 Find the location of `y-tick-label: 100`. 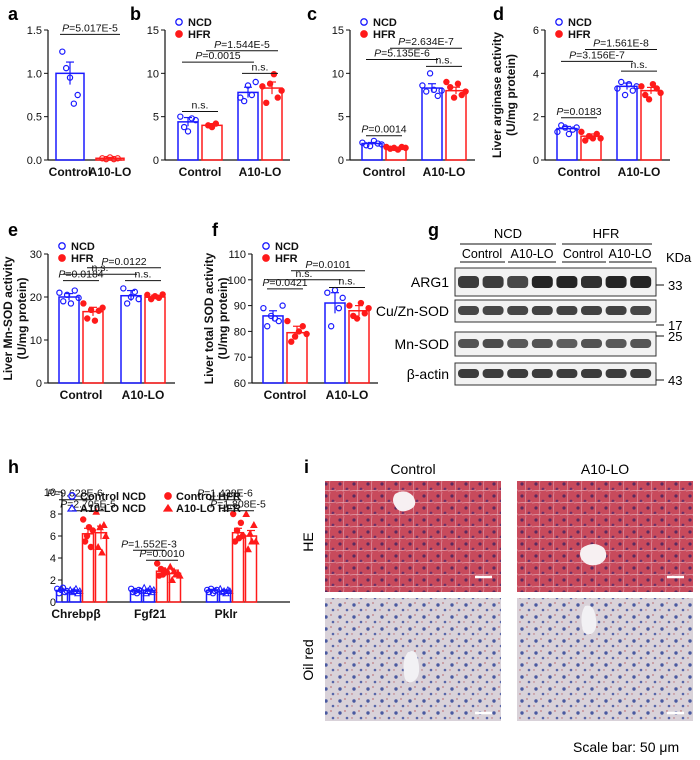

y-tick-label: 100 is located at coordinates (237, 281).